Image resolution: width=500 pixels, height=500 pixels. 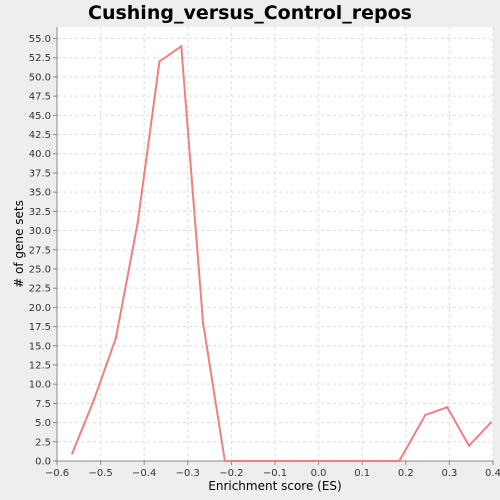 I want to click on x-tick-label: −0.5, so click(x=100, y=473).